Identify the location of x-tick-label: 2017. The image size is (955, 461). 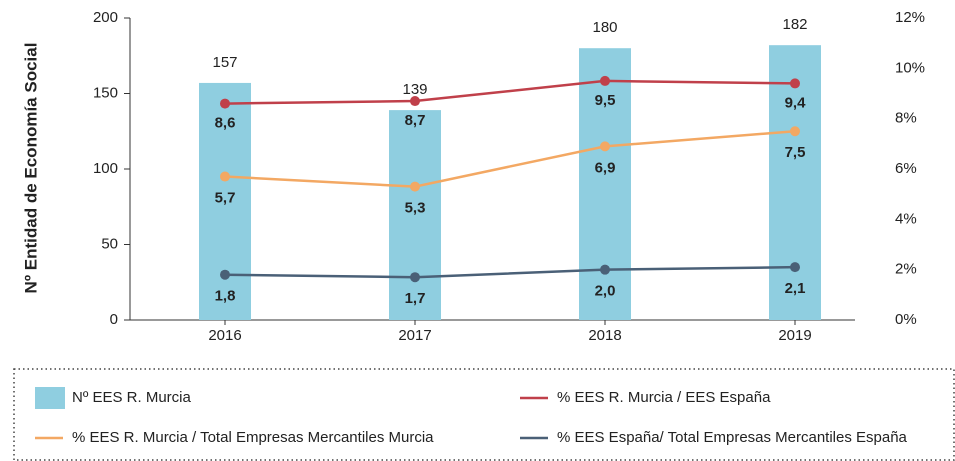
(414, 335).